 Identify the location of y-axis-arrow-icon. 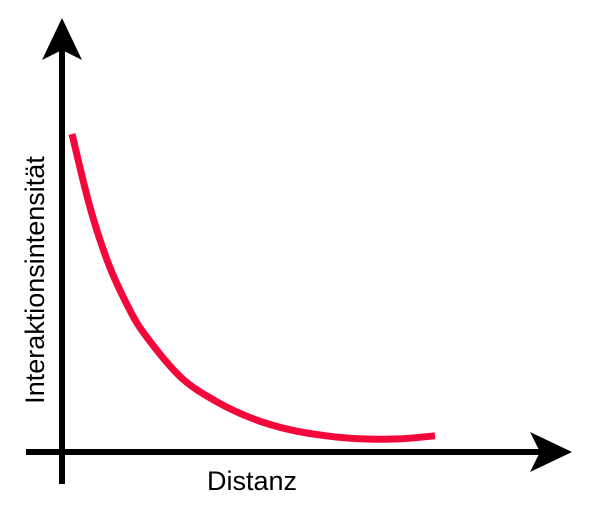
(62, 39).